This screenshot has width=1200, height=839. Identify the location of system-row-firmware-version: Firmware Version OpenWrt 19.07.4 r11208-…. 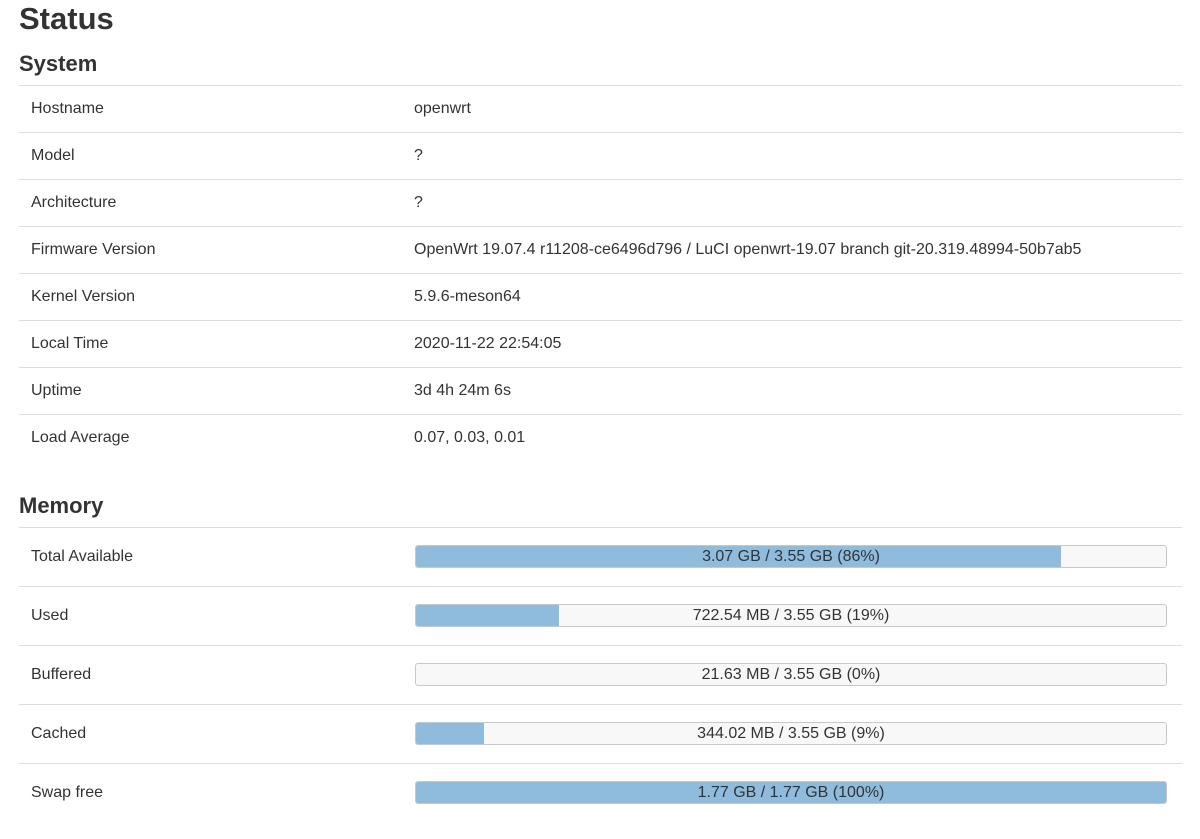
(600, 249).